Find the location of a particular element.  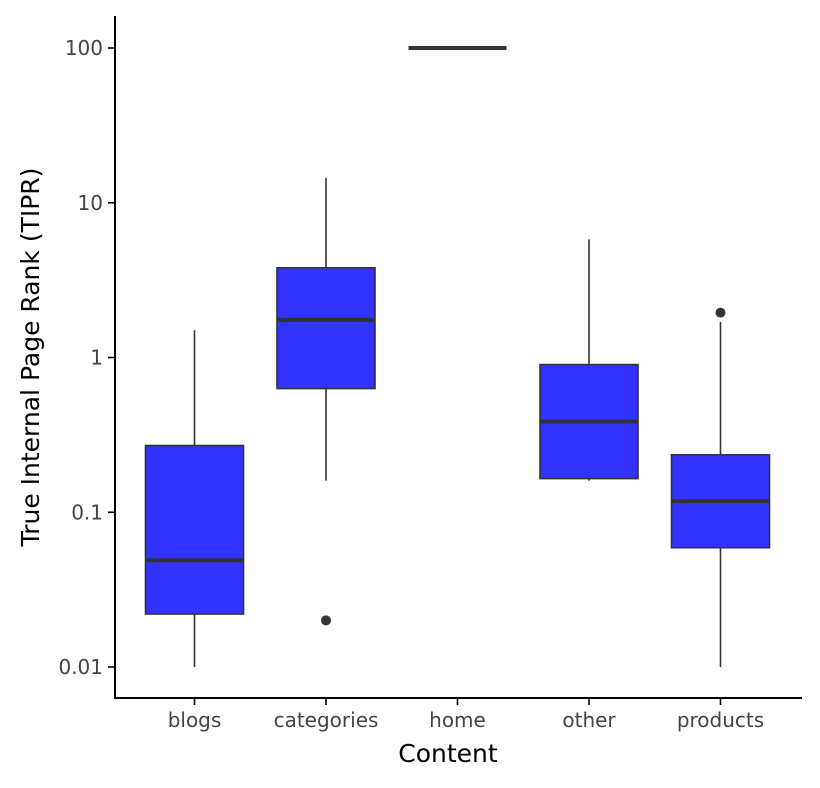

box-group-products is located at coordinates (720, 487).